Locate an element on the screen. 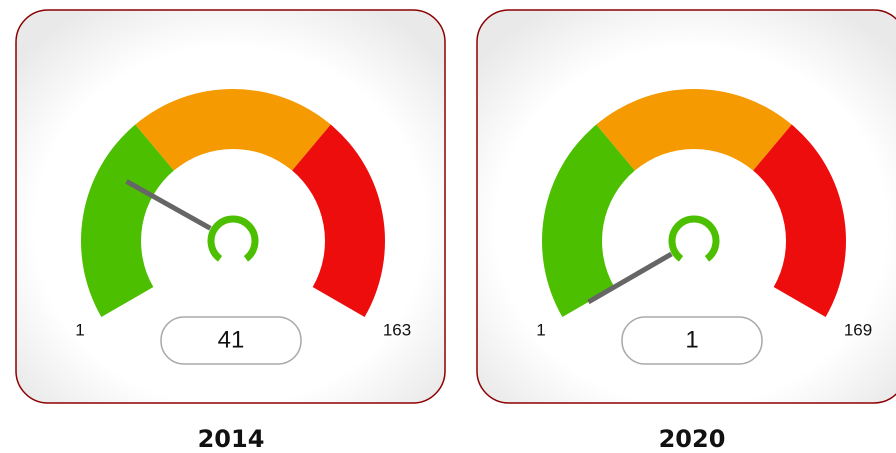  max-label: 163 is located at coordinates (397, 329).